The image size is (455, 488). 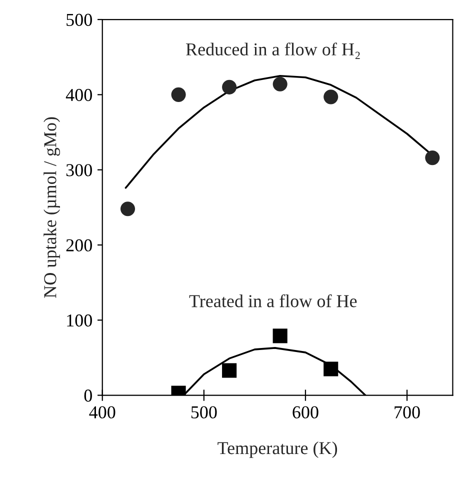 I want to click on x-tick-label: 500, so click(x=204, y=412).